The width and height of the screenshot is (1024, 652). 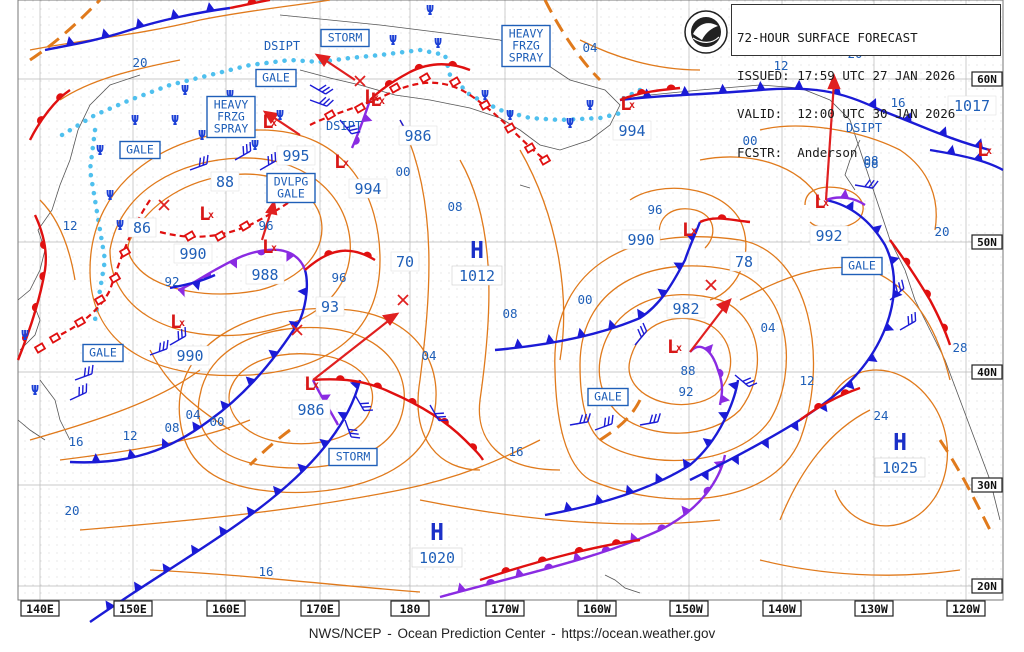 What do you see at coordinates (987, 332) in the screenshot?
I see `latitude-labels: 60N 50N 40N 30N 20N` at bounding box center [987, 332].